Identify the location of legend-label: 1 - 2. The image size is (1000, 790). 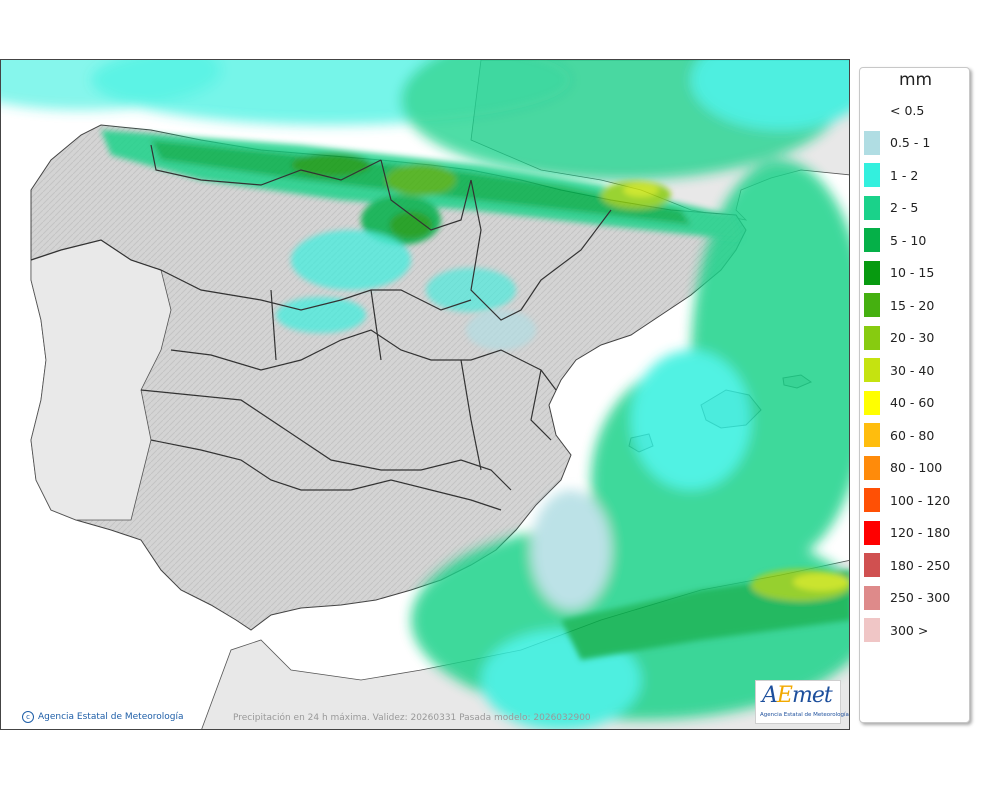
(904, 175).